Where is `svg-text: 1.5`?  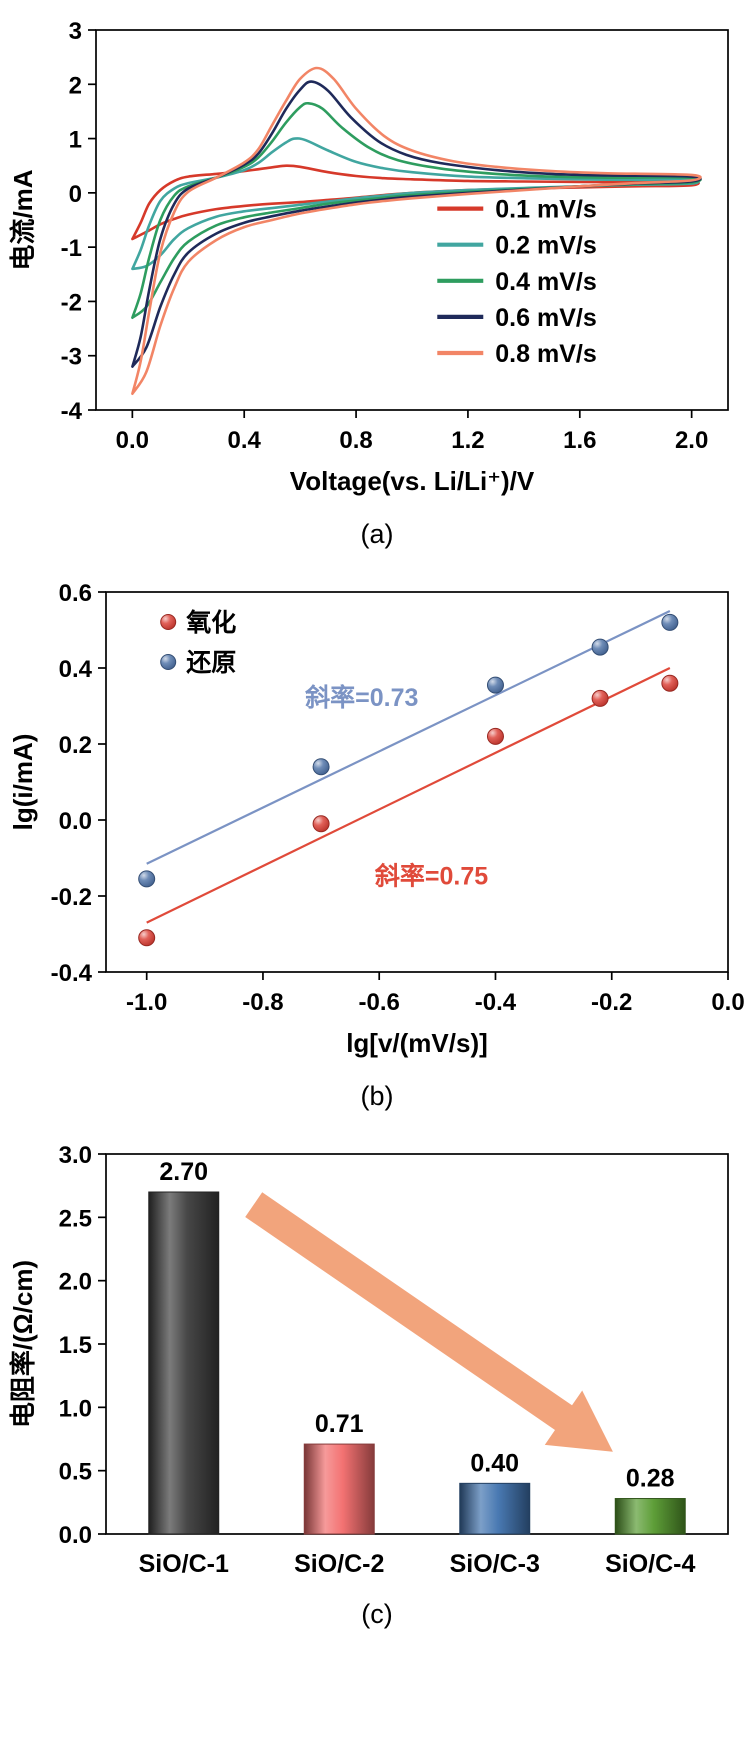 svg-text: 1.5 is located at coordinates (75, 1345).